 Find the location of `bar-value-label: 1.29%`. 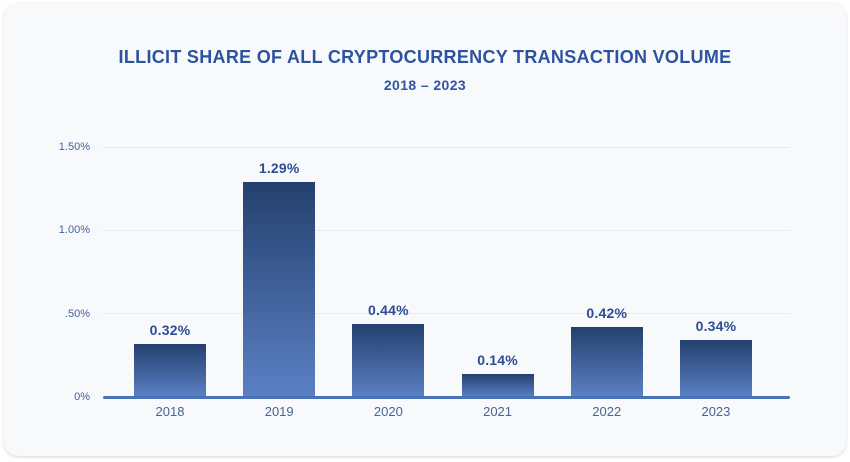

bar-value-label: 1.29% is located at coordinates (279, 168).